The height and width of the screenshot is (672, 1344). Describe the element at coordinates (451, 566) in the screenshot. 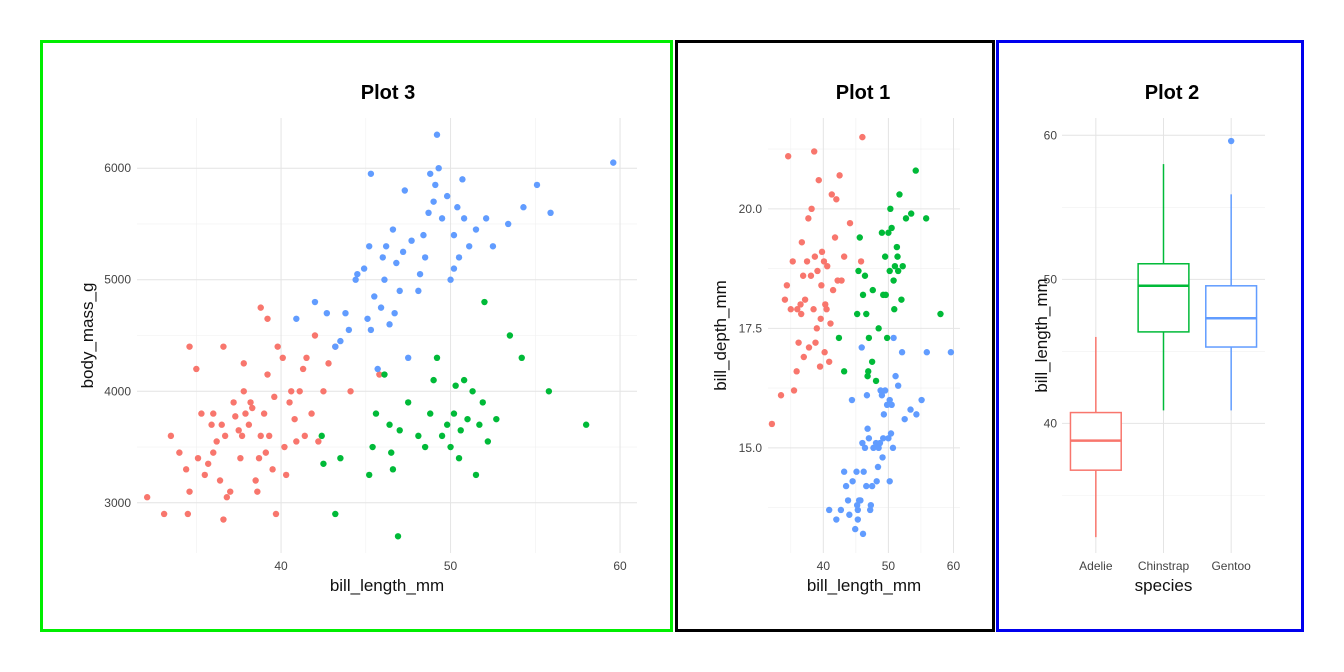

I see `plot3-x-tick-label: 50` at that location.